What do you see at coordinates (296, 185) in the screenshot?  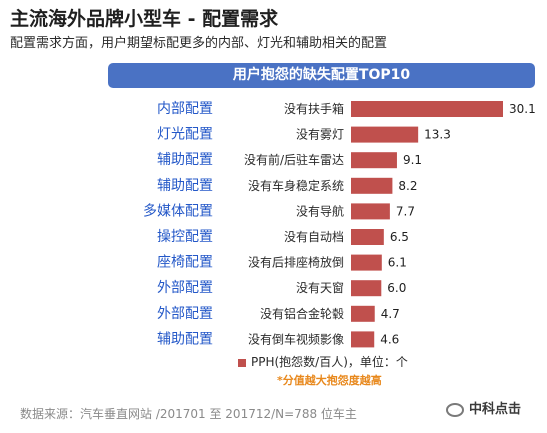 I see `category-label: 没有车身稳定系统` at bounding box center [296, 185].